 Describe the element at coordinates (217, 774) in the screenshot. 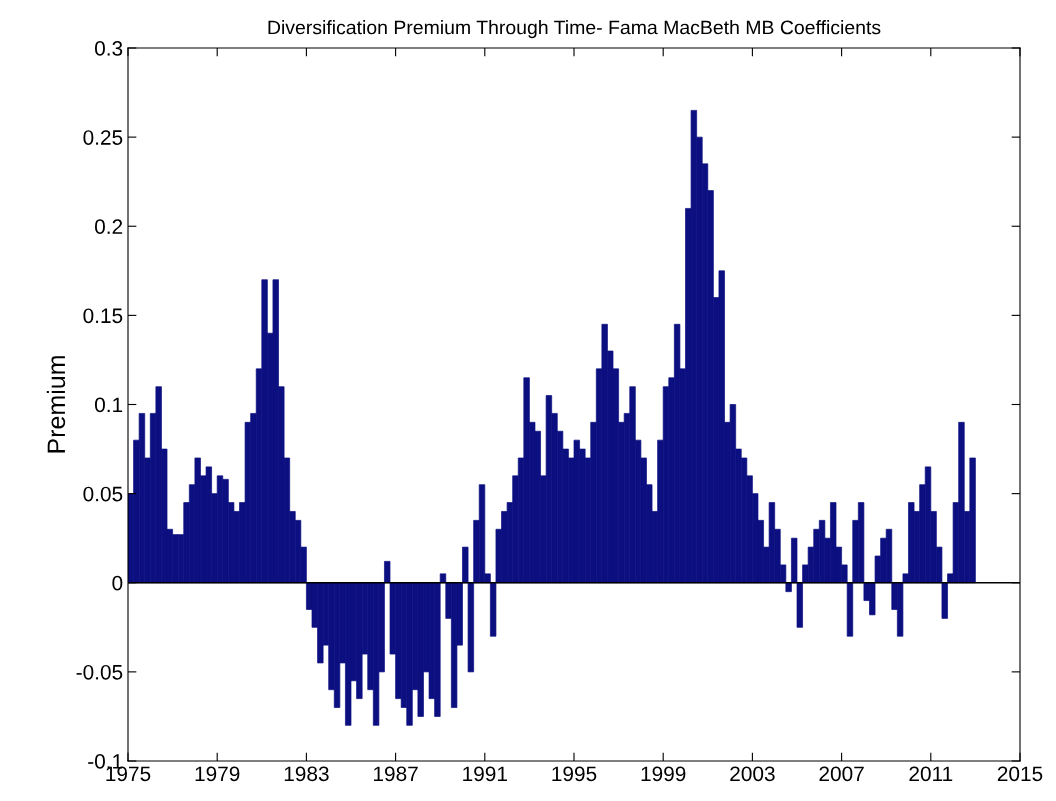

I see `x-tick-label: 1979` at that location.